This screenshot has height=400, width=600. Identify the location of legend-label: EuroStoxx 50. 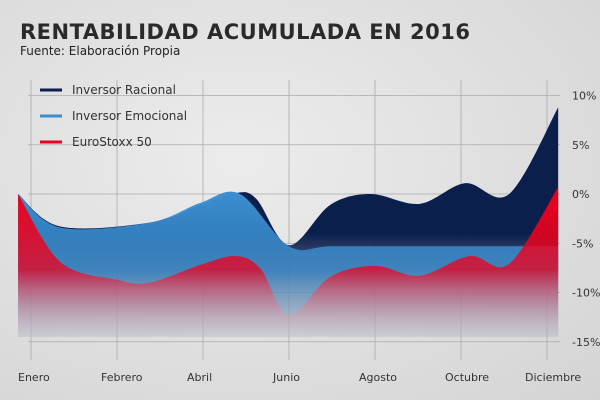
(112, 142).